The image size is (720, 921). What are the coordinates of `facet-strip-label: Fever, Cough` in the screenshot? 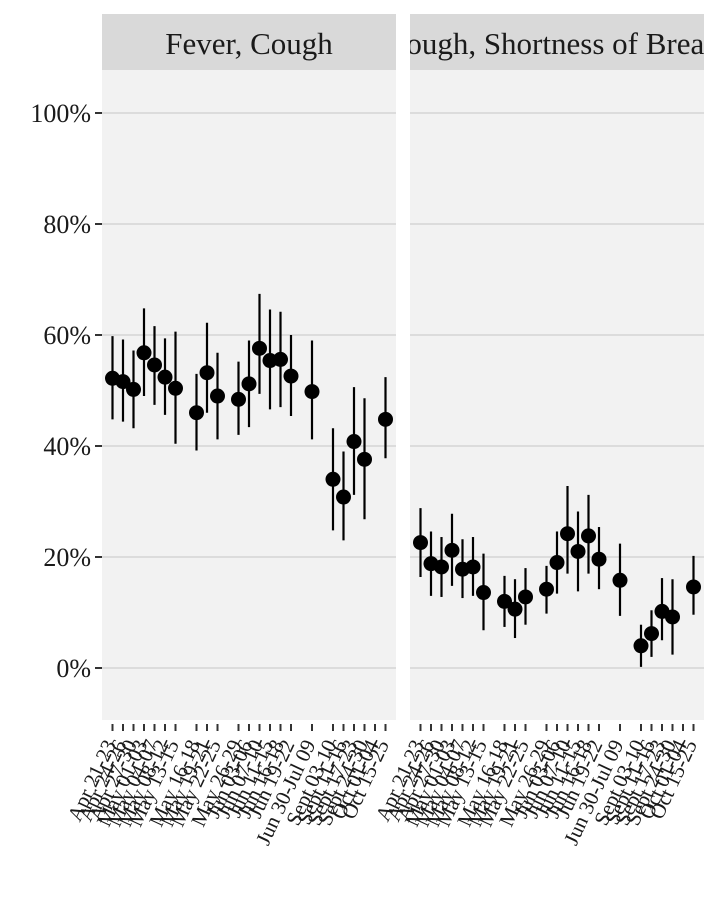 It's located at (249, 43).